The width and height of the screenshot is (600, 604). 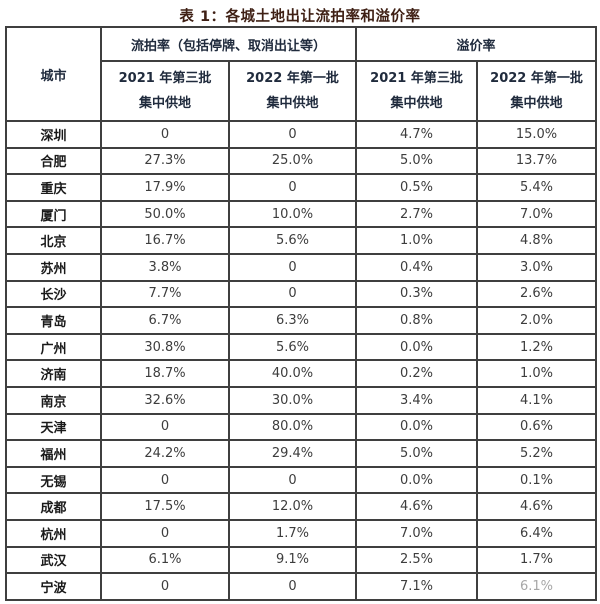 I want to click on table-row: 济南 18.7% 40.0% 0.2% 1.0%, so click(x=301, y=373).